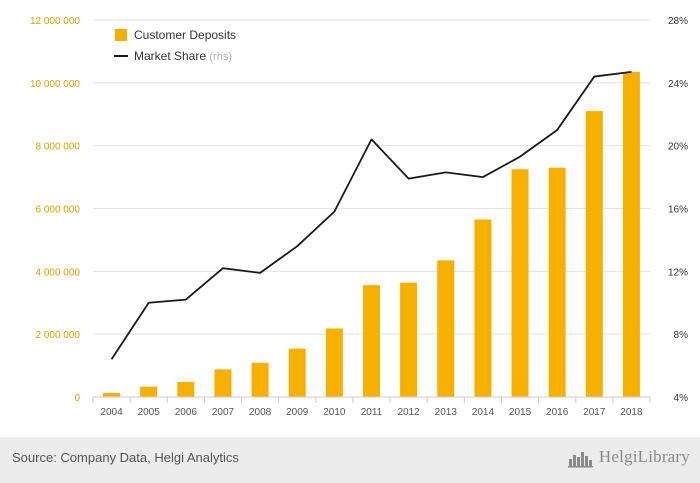 The width and height of the screenshot is (700, 483). Describe the element at coordinates (580, 460) in the screenshot. I see `helgi-logo-icon` at that location.